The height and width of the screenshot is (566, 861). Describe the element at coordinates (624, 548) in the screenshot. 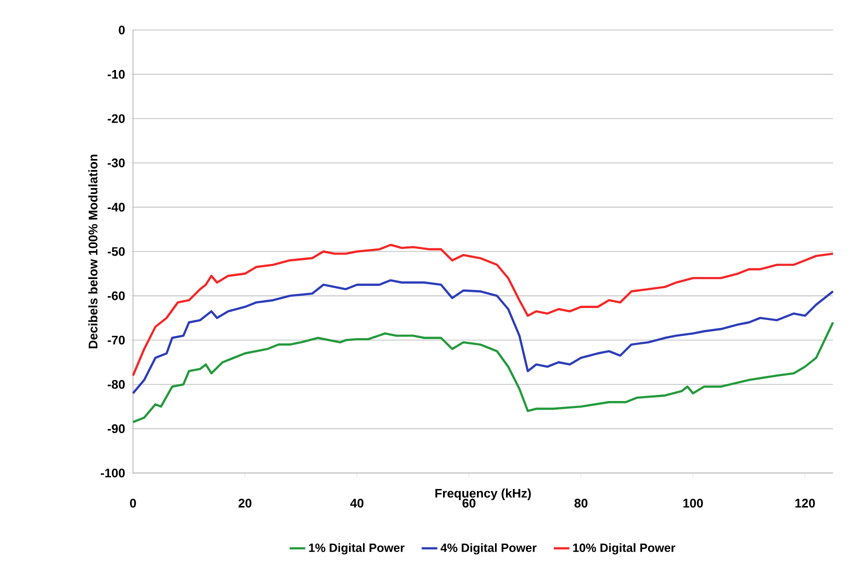

I see `legend-label: 10% Digital Power` at that location.